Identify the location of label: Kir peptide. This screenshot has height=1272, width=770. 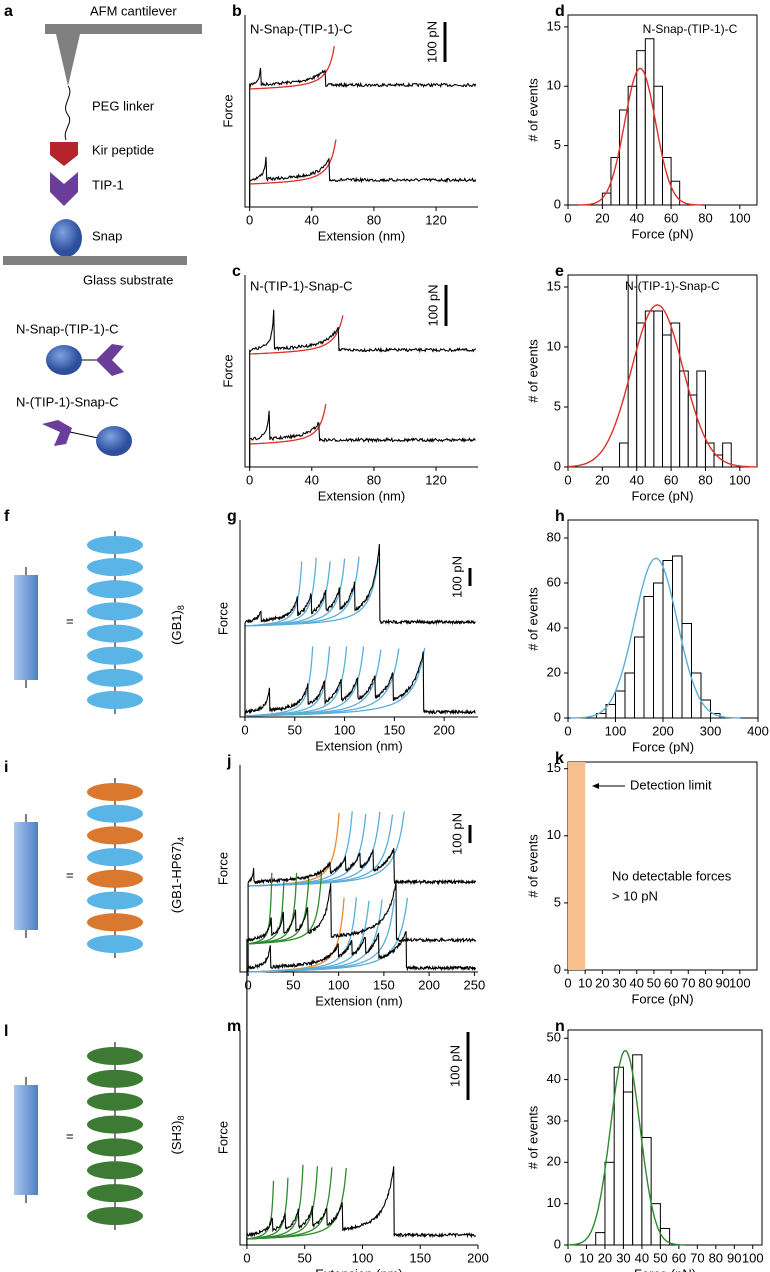
(123, 149).